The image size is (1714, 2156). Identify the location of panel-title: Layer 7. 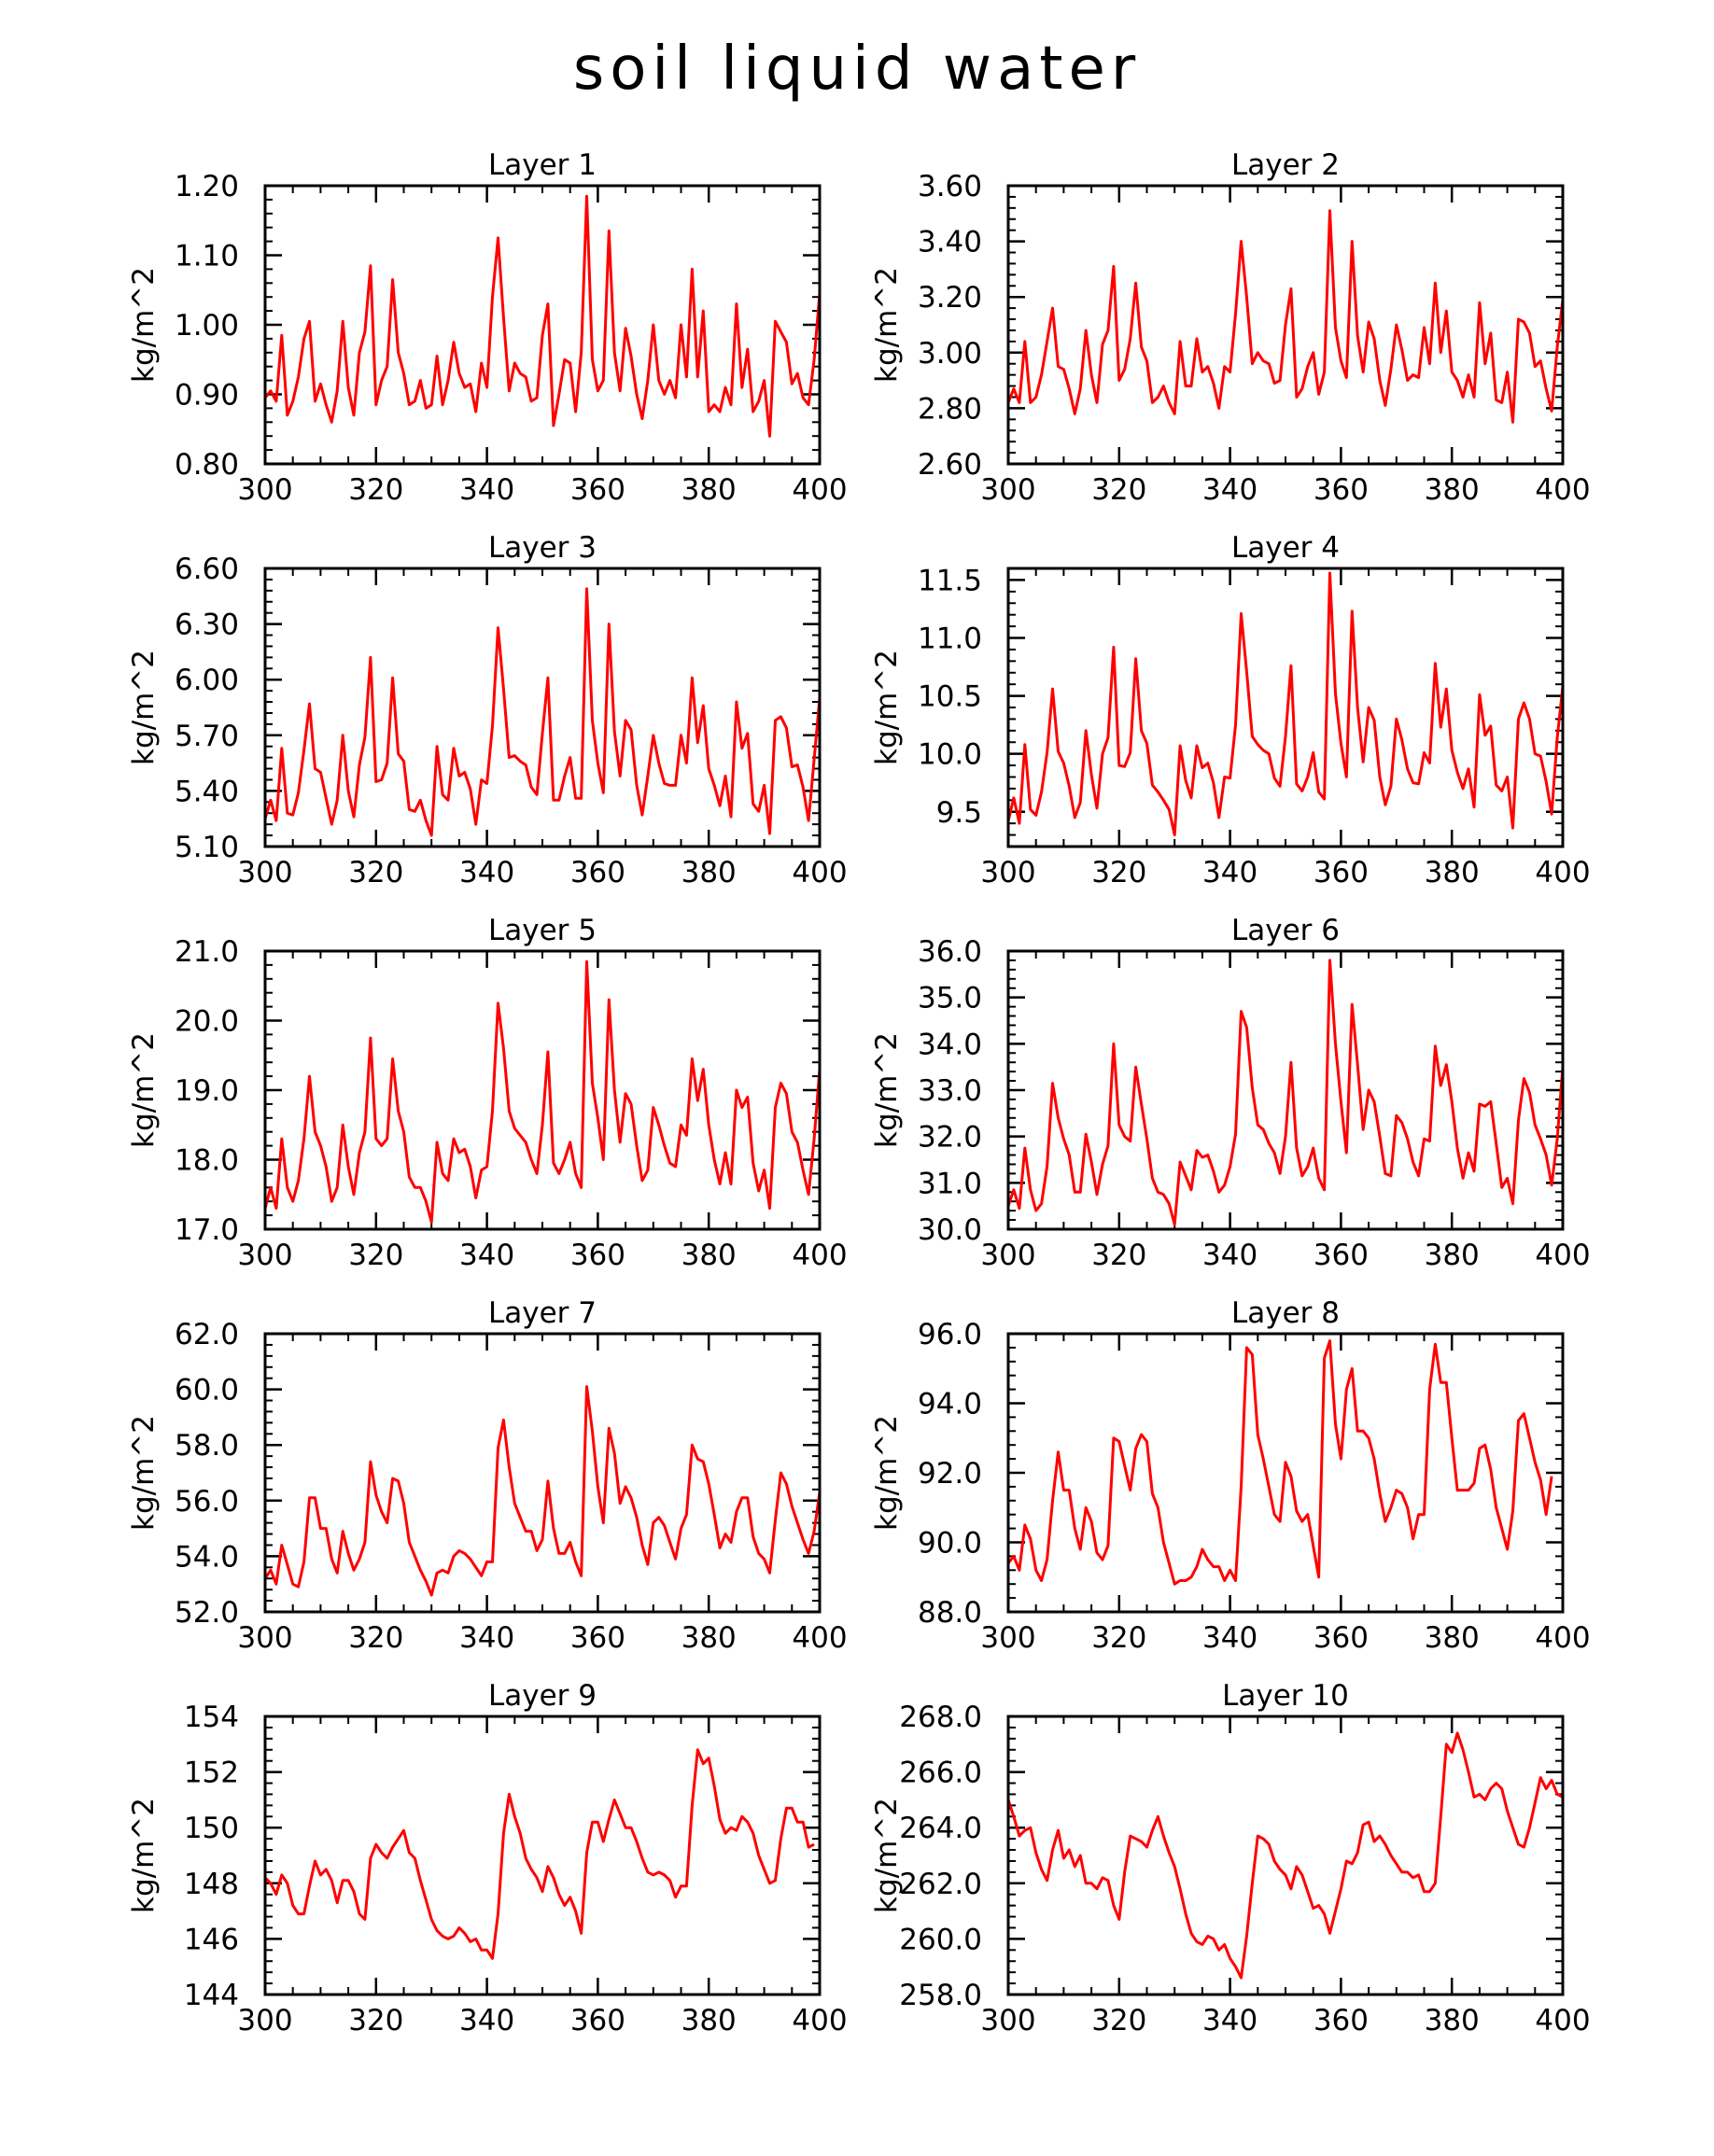
(542, 1313).